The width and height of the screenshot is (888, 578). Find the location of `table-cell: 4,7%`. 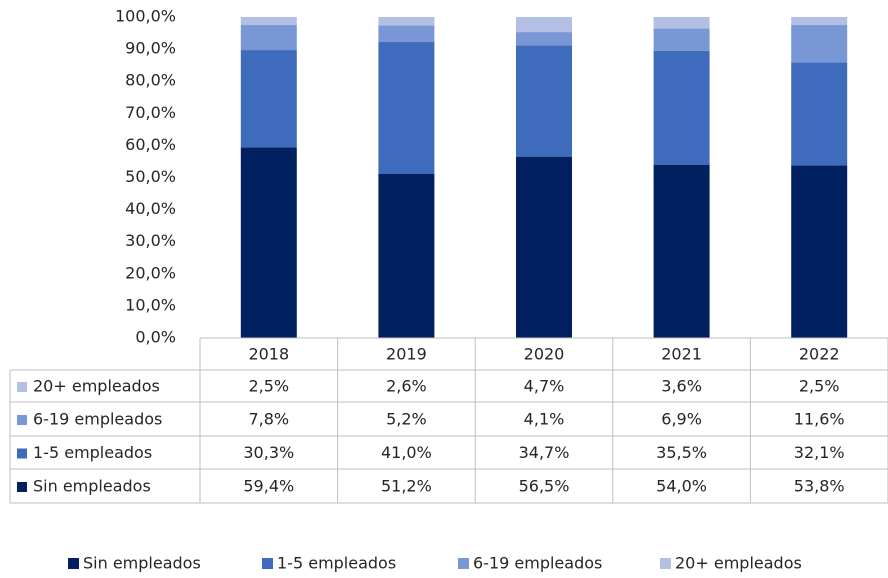

table-cell: 4,7% is located at coordinates (544, 386).